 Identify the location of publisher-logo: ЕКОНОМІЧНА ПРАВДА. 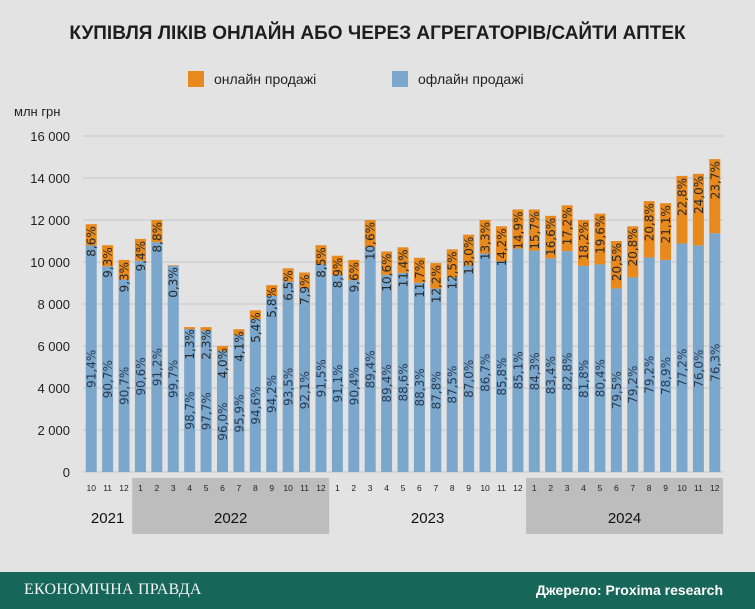
(113, 589).